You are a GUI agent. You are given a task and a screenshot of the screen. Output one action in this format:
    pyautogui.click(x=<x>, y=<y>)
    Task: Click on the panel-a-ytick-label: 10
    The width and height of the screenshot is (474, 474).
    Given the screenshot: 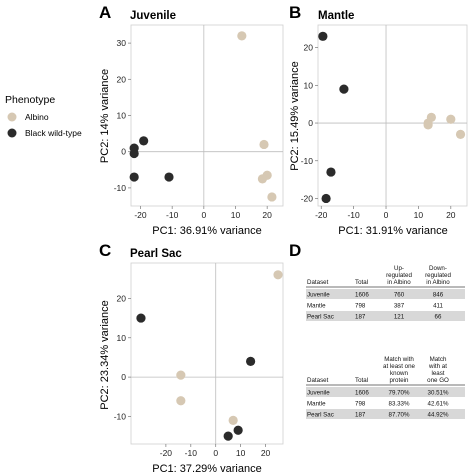 What is the action you would take?
    pyautogui.click(x=122, y=116)
    